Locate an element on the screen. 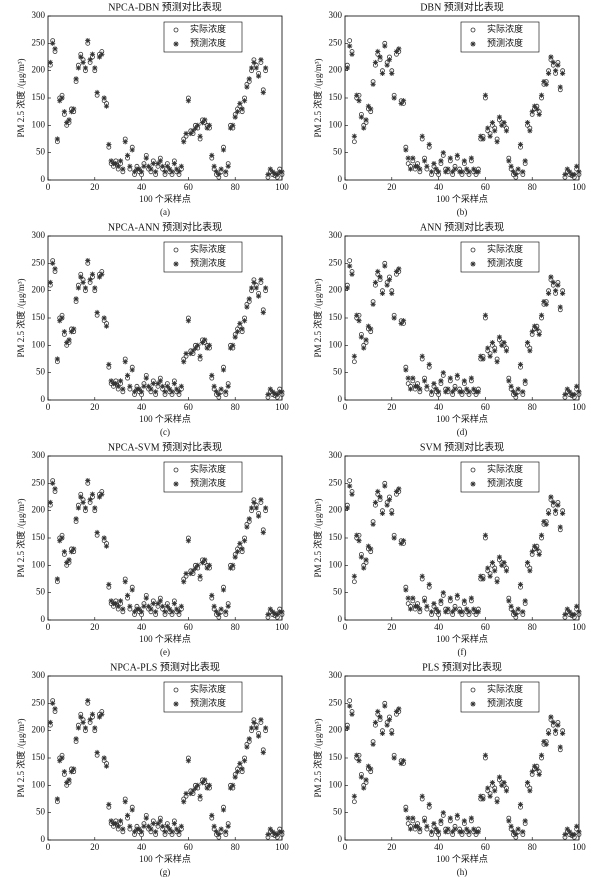 This screenshot has width=594, height=882. y-tick-label: 150 is located at coordinates (39, 317).